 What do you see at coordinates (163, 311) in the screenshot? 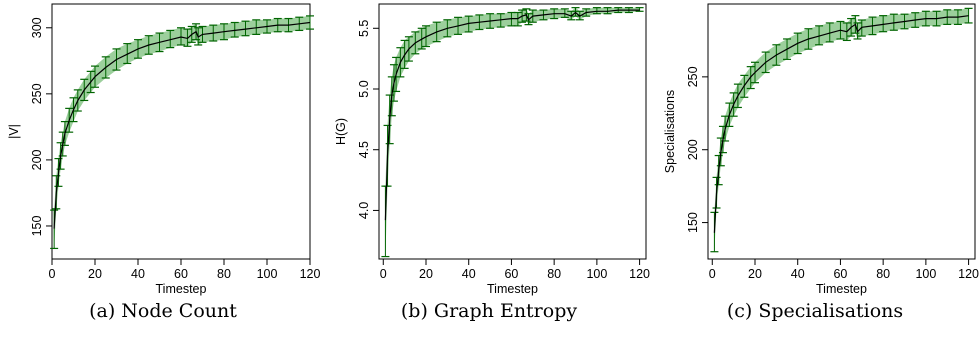
I see `caption-node-count: (a) Node Count` at bounding box center [163, 311].